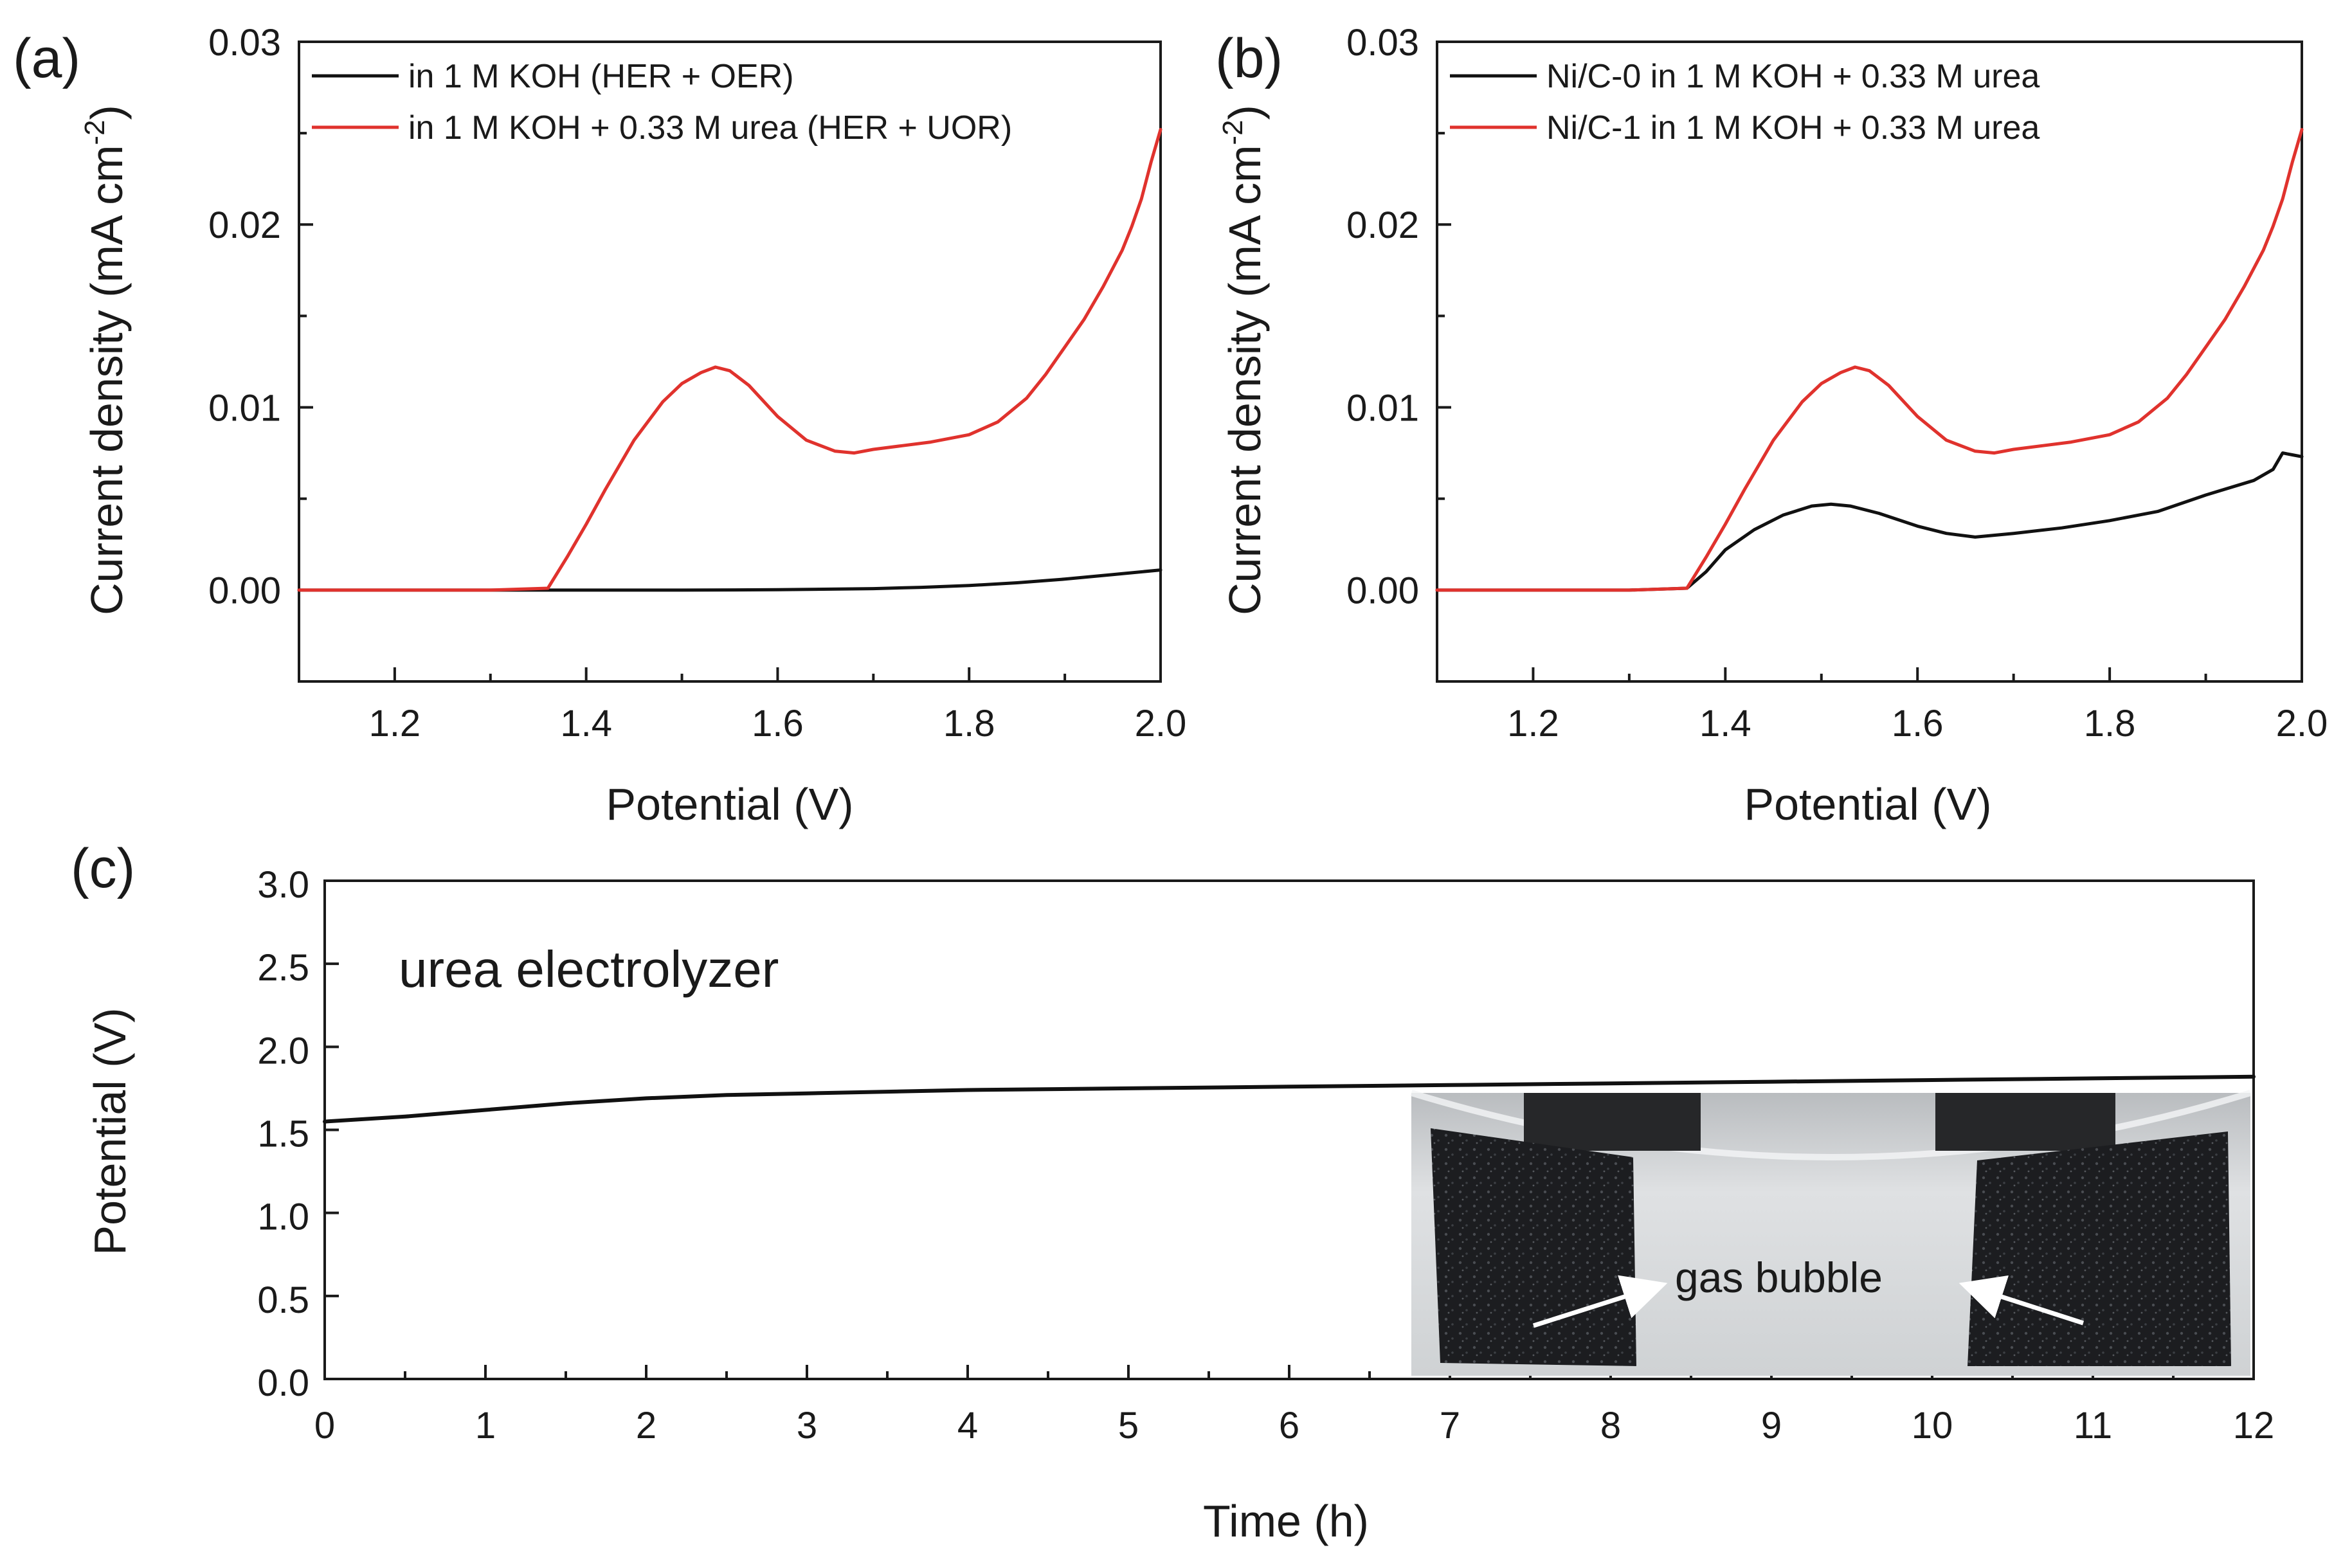 The height and width of the screenshot is (1568, 2343). What do you see at coordinates (1233, 132) in the screenshot?
I see `y-axis-title-b-sup: -2` at bounding box center [1233, 132].